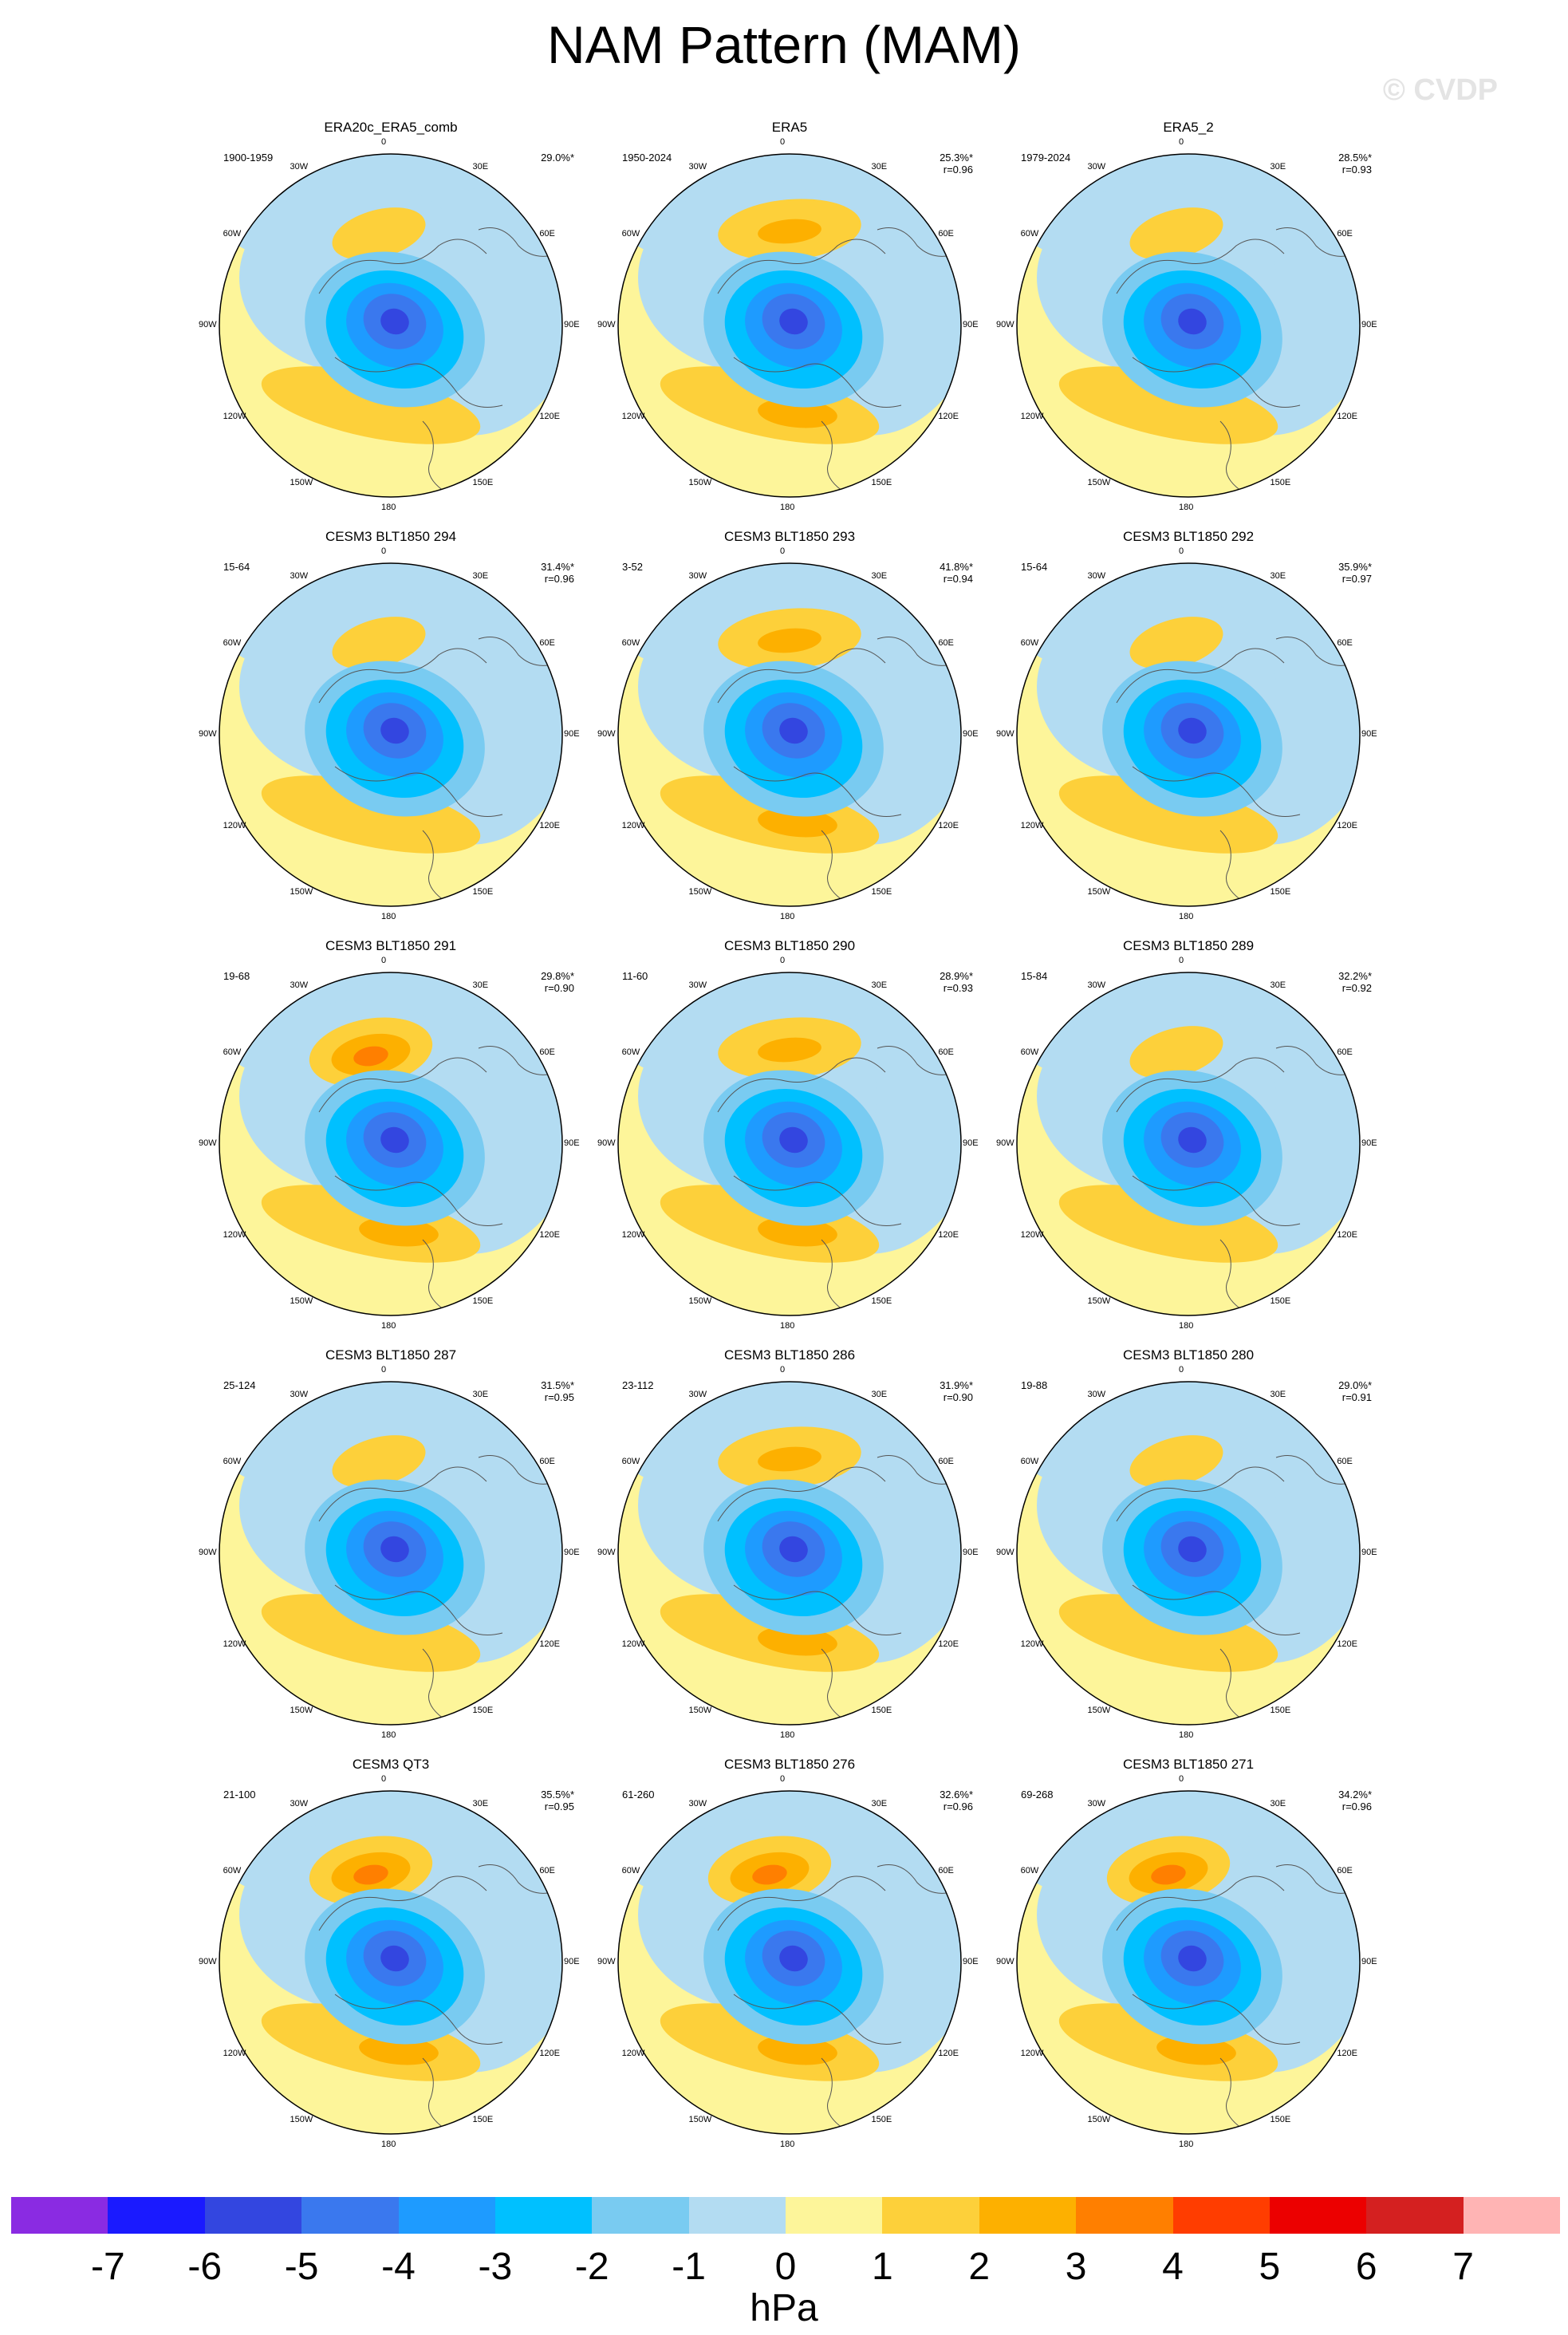 This screenshot has width=1568, height=2335. Describe the element at coordinates (1034, 976) in the screenshot. I see `panel-period: 15-84` at that location.